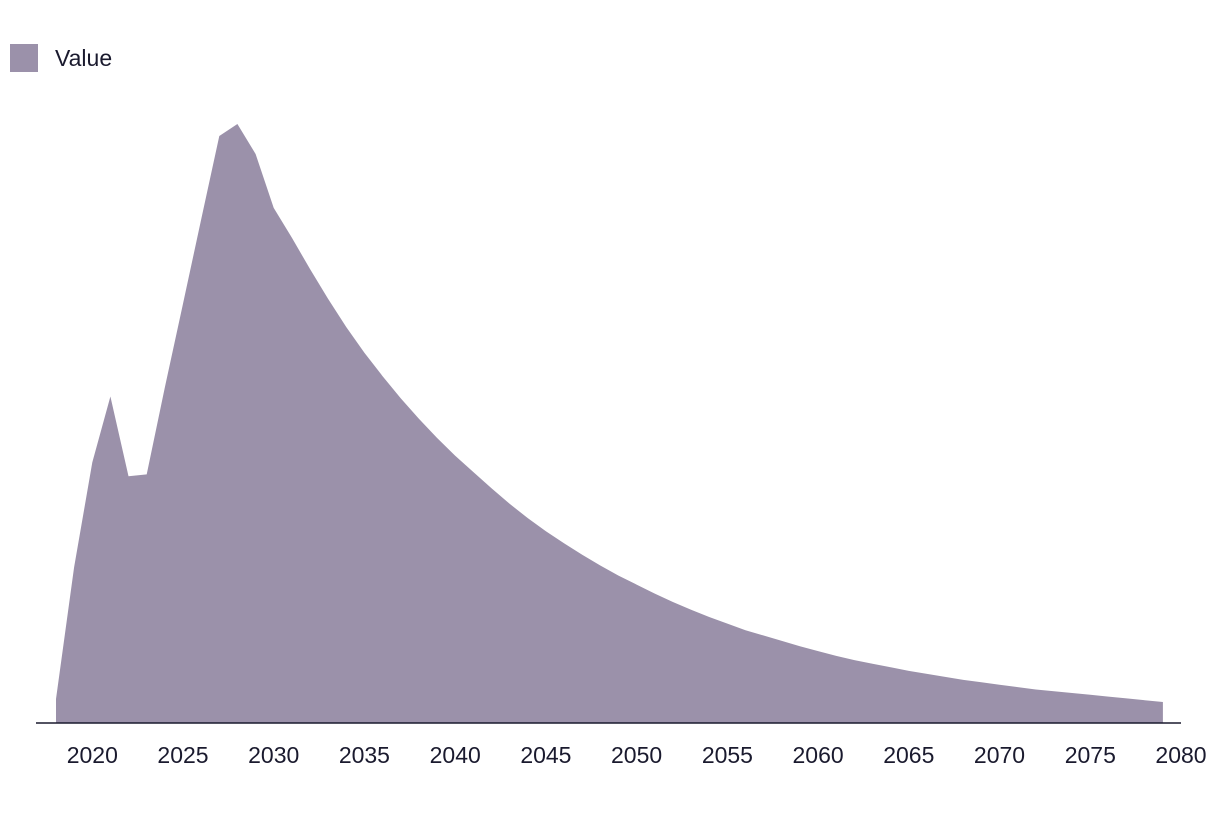  I want to click on x-tick-label: 2060, so click(818, 755).